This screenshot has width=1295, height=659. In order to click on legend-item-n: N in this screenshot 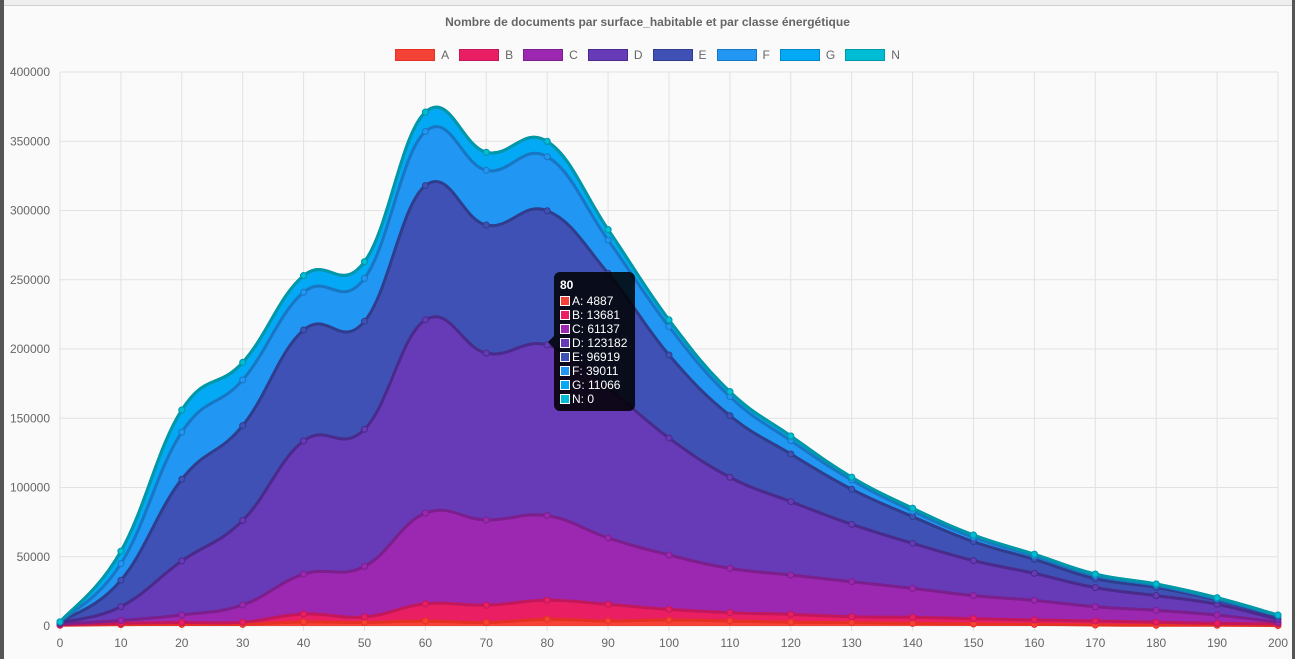, I will do `click(872, 55)`.